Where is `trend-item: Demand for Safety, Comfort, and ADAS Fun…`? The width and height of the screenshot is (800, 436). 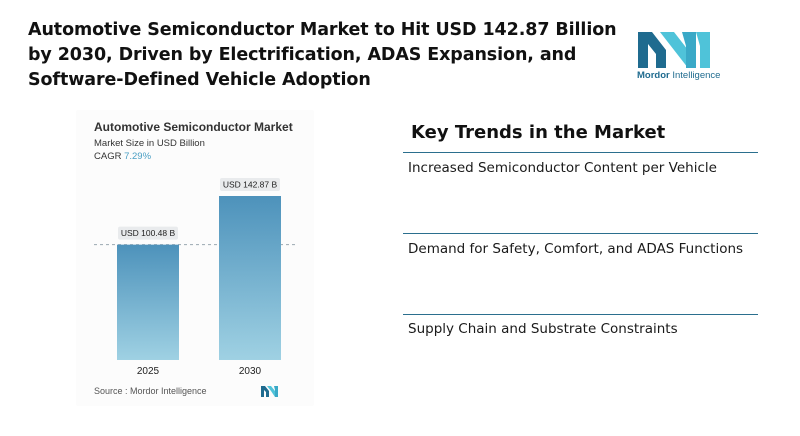 trend-item: Demand for Safety, Comfort, and ADAS Fun… is located at coordinates (576, 249).